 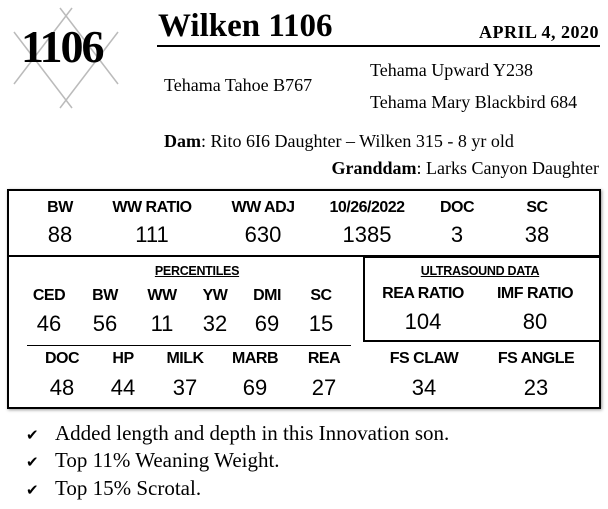 What do you see at coordinates (215, 295) in the screenshot?
I see `yw-pct-label: YW` at bounding box center [215, 295].